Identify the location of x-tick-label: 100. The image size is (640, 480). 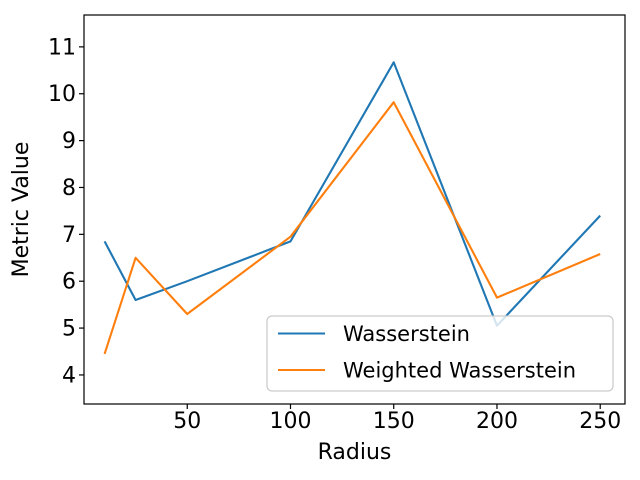
(290, 421).